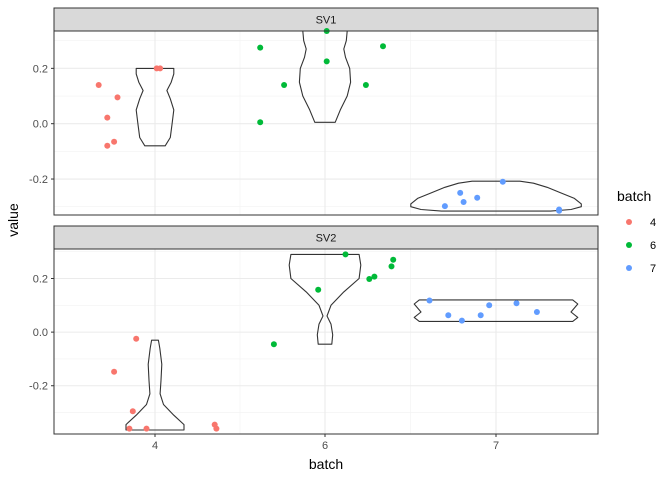  Describe the element at coordinates (653, 223) in the screenshot. I see `legend-label: 4` at that location.